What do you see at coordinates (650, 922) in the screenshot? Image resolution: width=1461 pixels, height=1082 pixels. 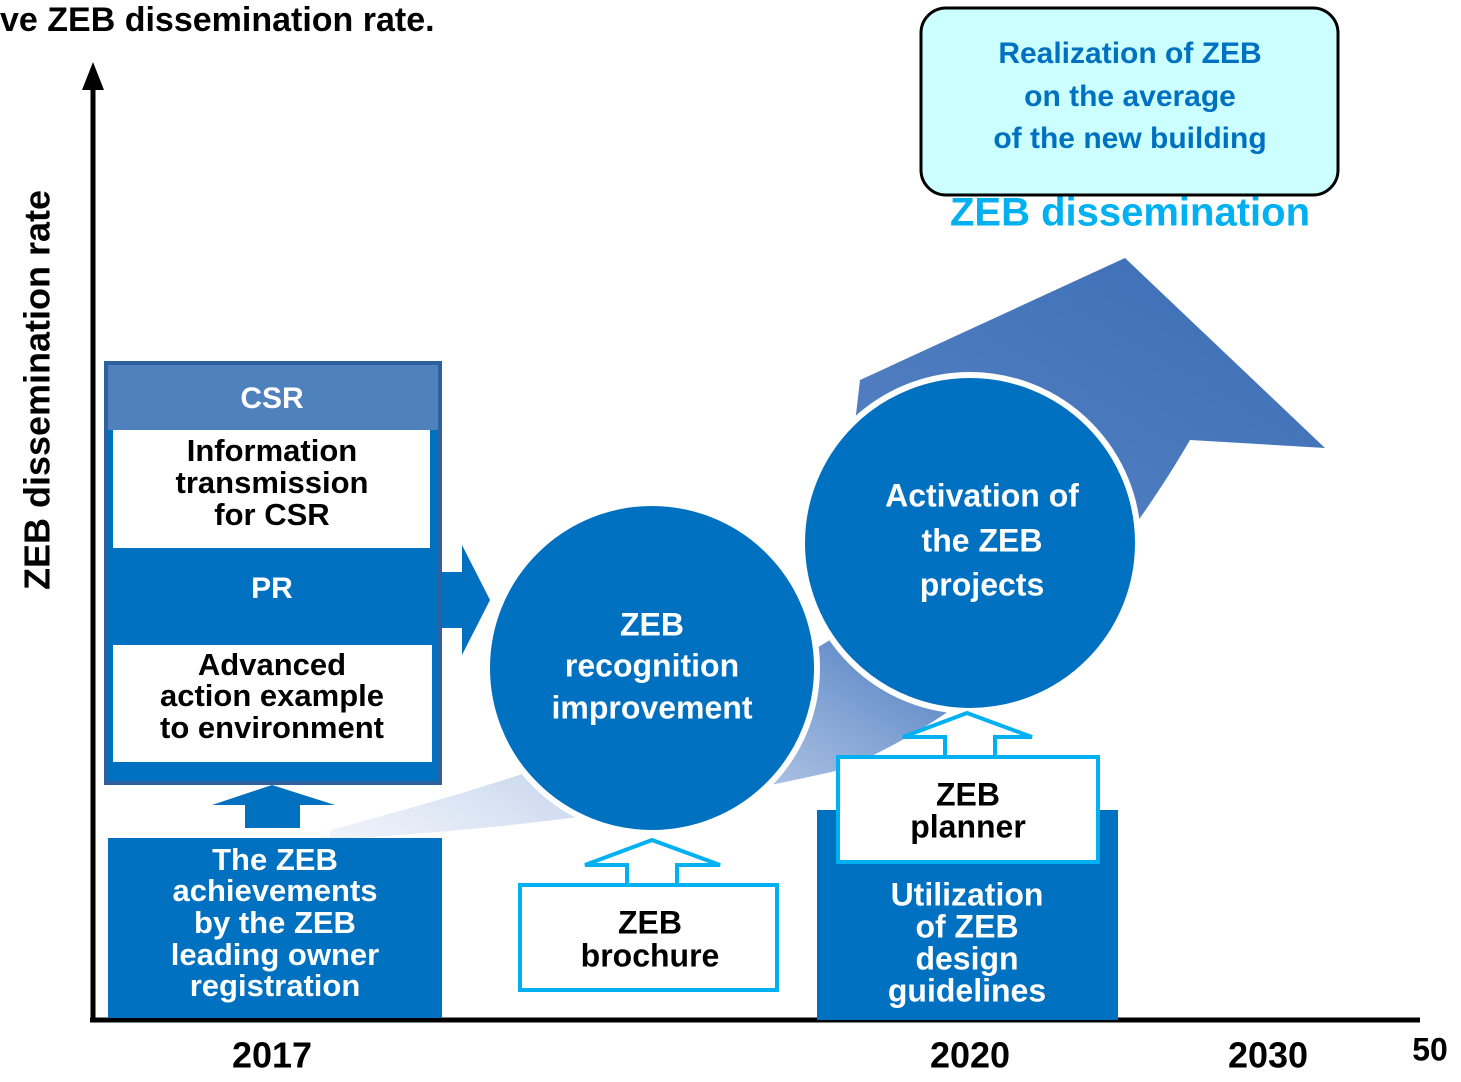 I see `brochure-text: ZEB` at bounding box center [650, 922].